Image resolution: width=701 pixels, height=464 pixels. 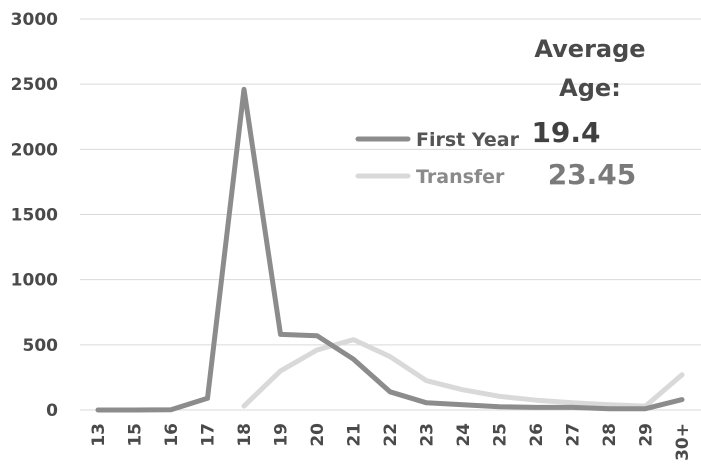 I want to click on x-tick-label: 17, so click(x=209, y=435).